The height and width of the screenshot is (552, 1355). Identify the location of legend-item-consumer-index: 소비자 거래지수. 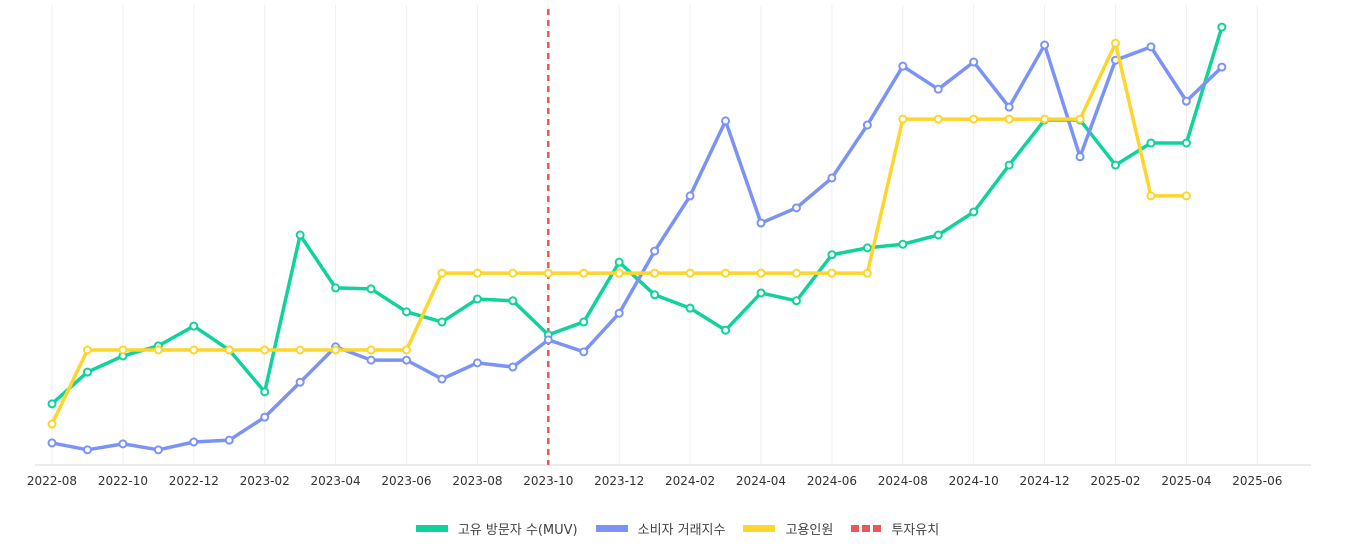
(660, 528).